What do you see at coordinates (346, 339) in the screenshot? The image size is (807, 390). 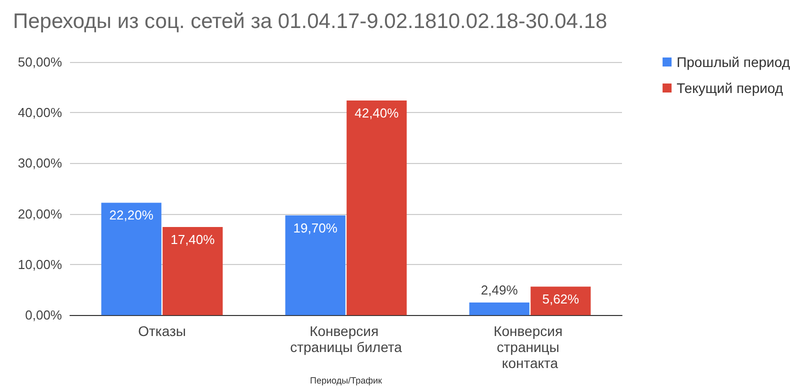 I see `x-tick-label: Конверсия страницы билета` at bounding box center [346, 339].